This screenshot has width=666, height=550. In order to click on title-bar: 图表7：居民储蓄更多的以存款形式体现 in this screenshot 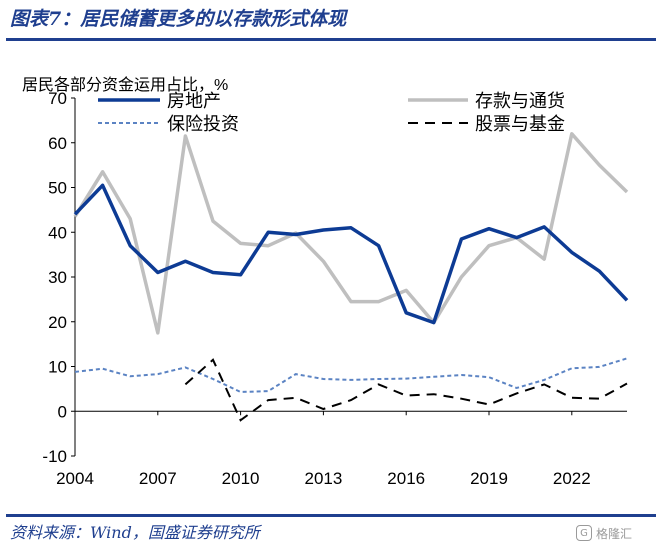, I will do `click(333, 20)`.